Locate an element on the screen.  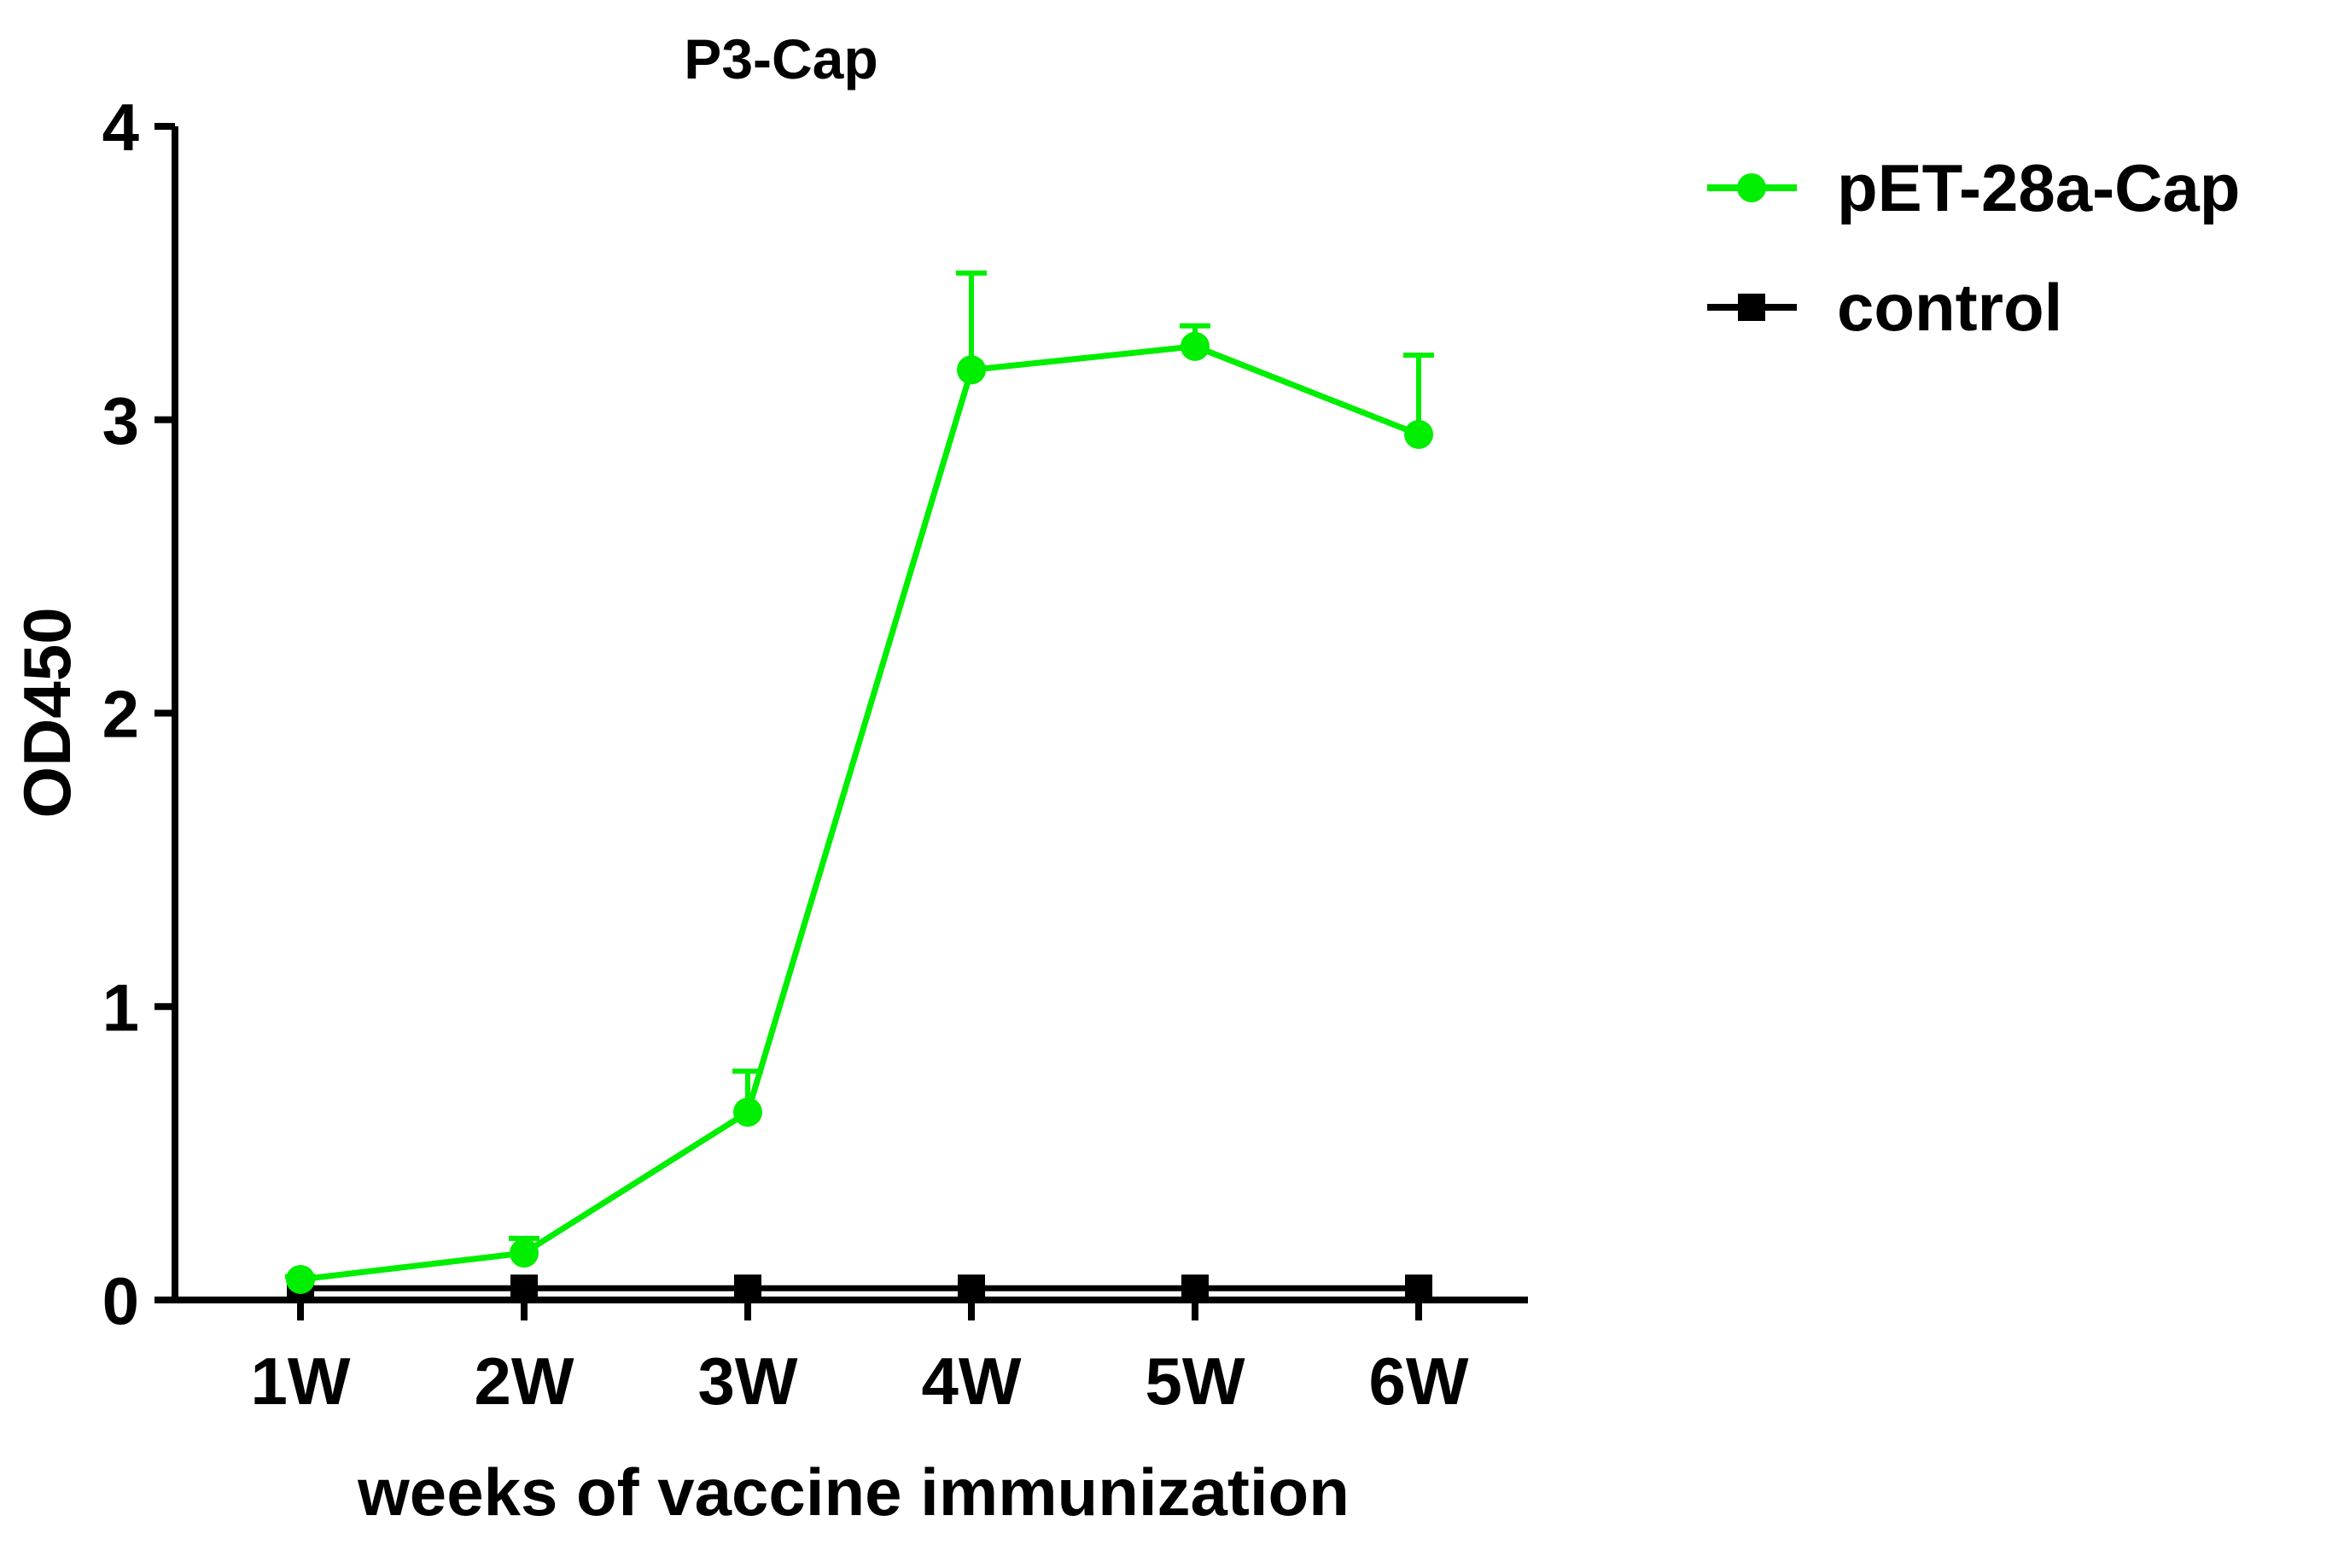
y-tick-label: 4 is located at coordinates (121, 128).